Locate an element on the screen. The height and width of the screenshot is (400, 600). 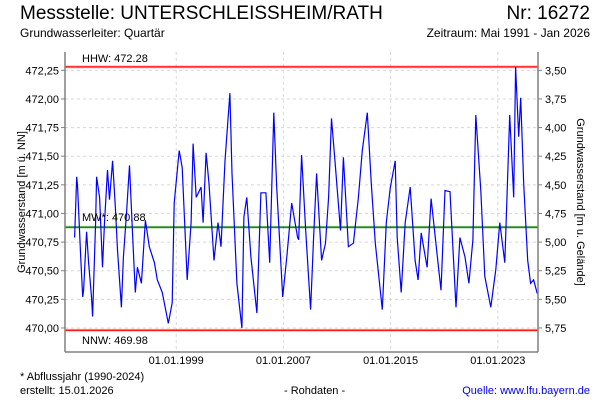
y-tick-label: 470,50 is located at coordinates (42, 272).